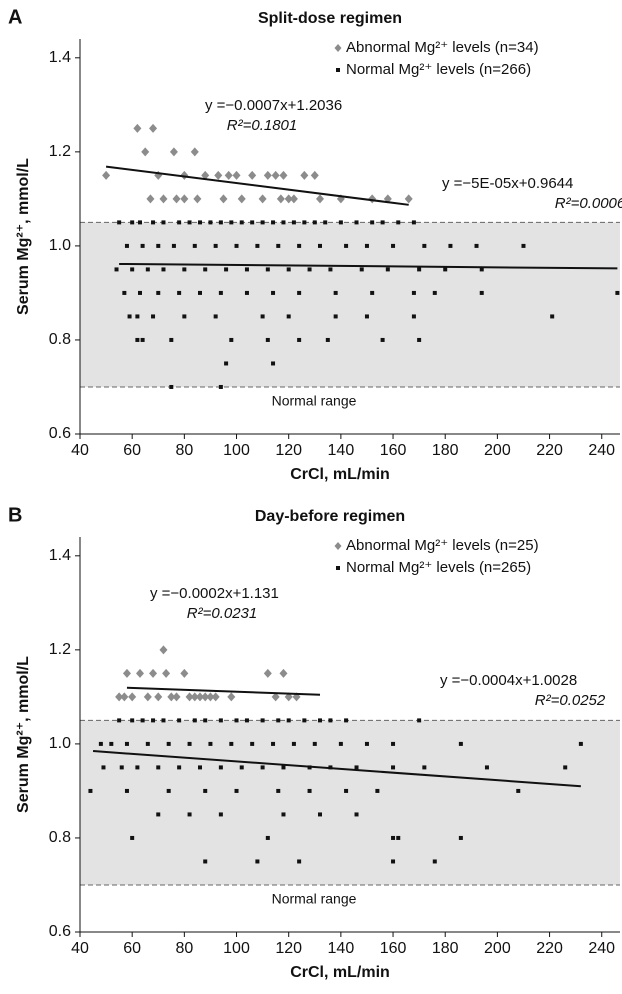 This screenshot has width=622, height=994. Describe the element at coordinates (60, 57) in the screenshot. I see `y-tick-label: 1.4` at that location.